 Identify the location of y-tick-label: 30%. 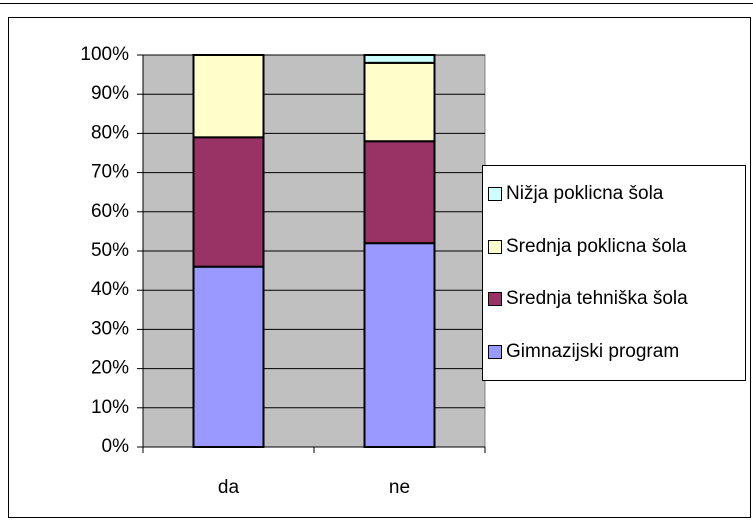
(110, 328).